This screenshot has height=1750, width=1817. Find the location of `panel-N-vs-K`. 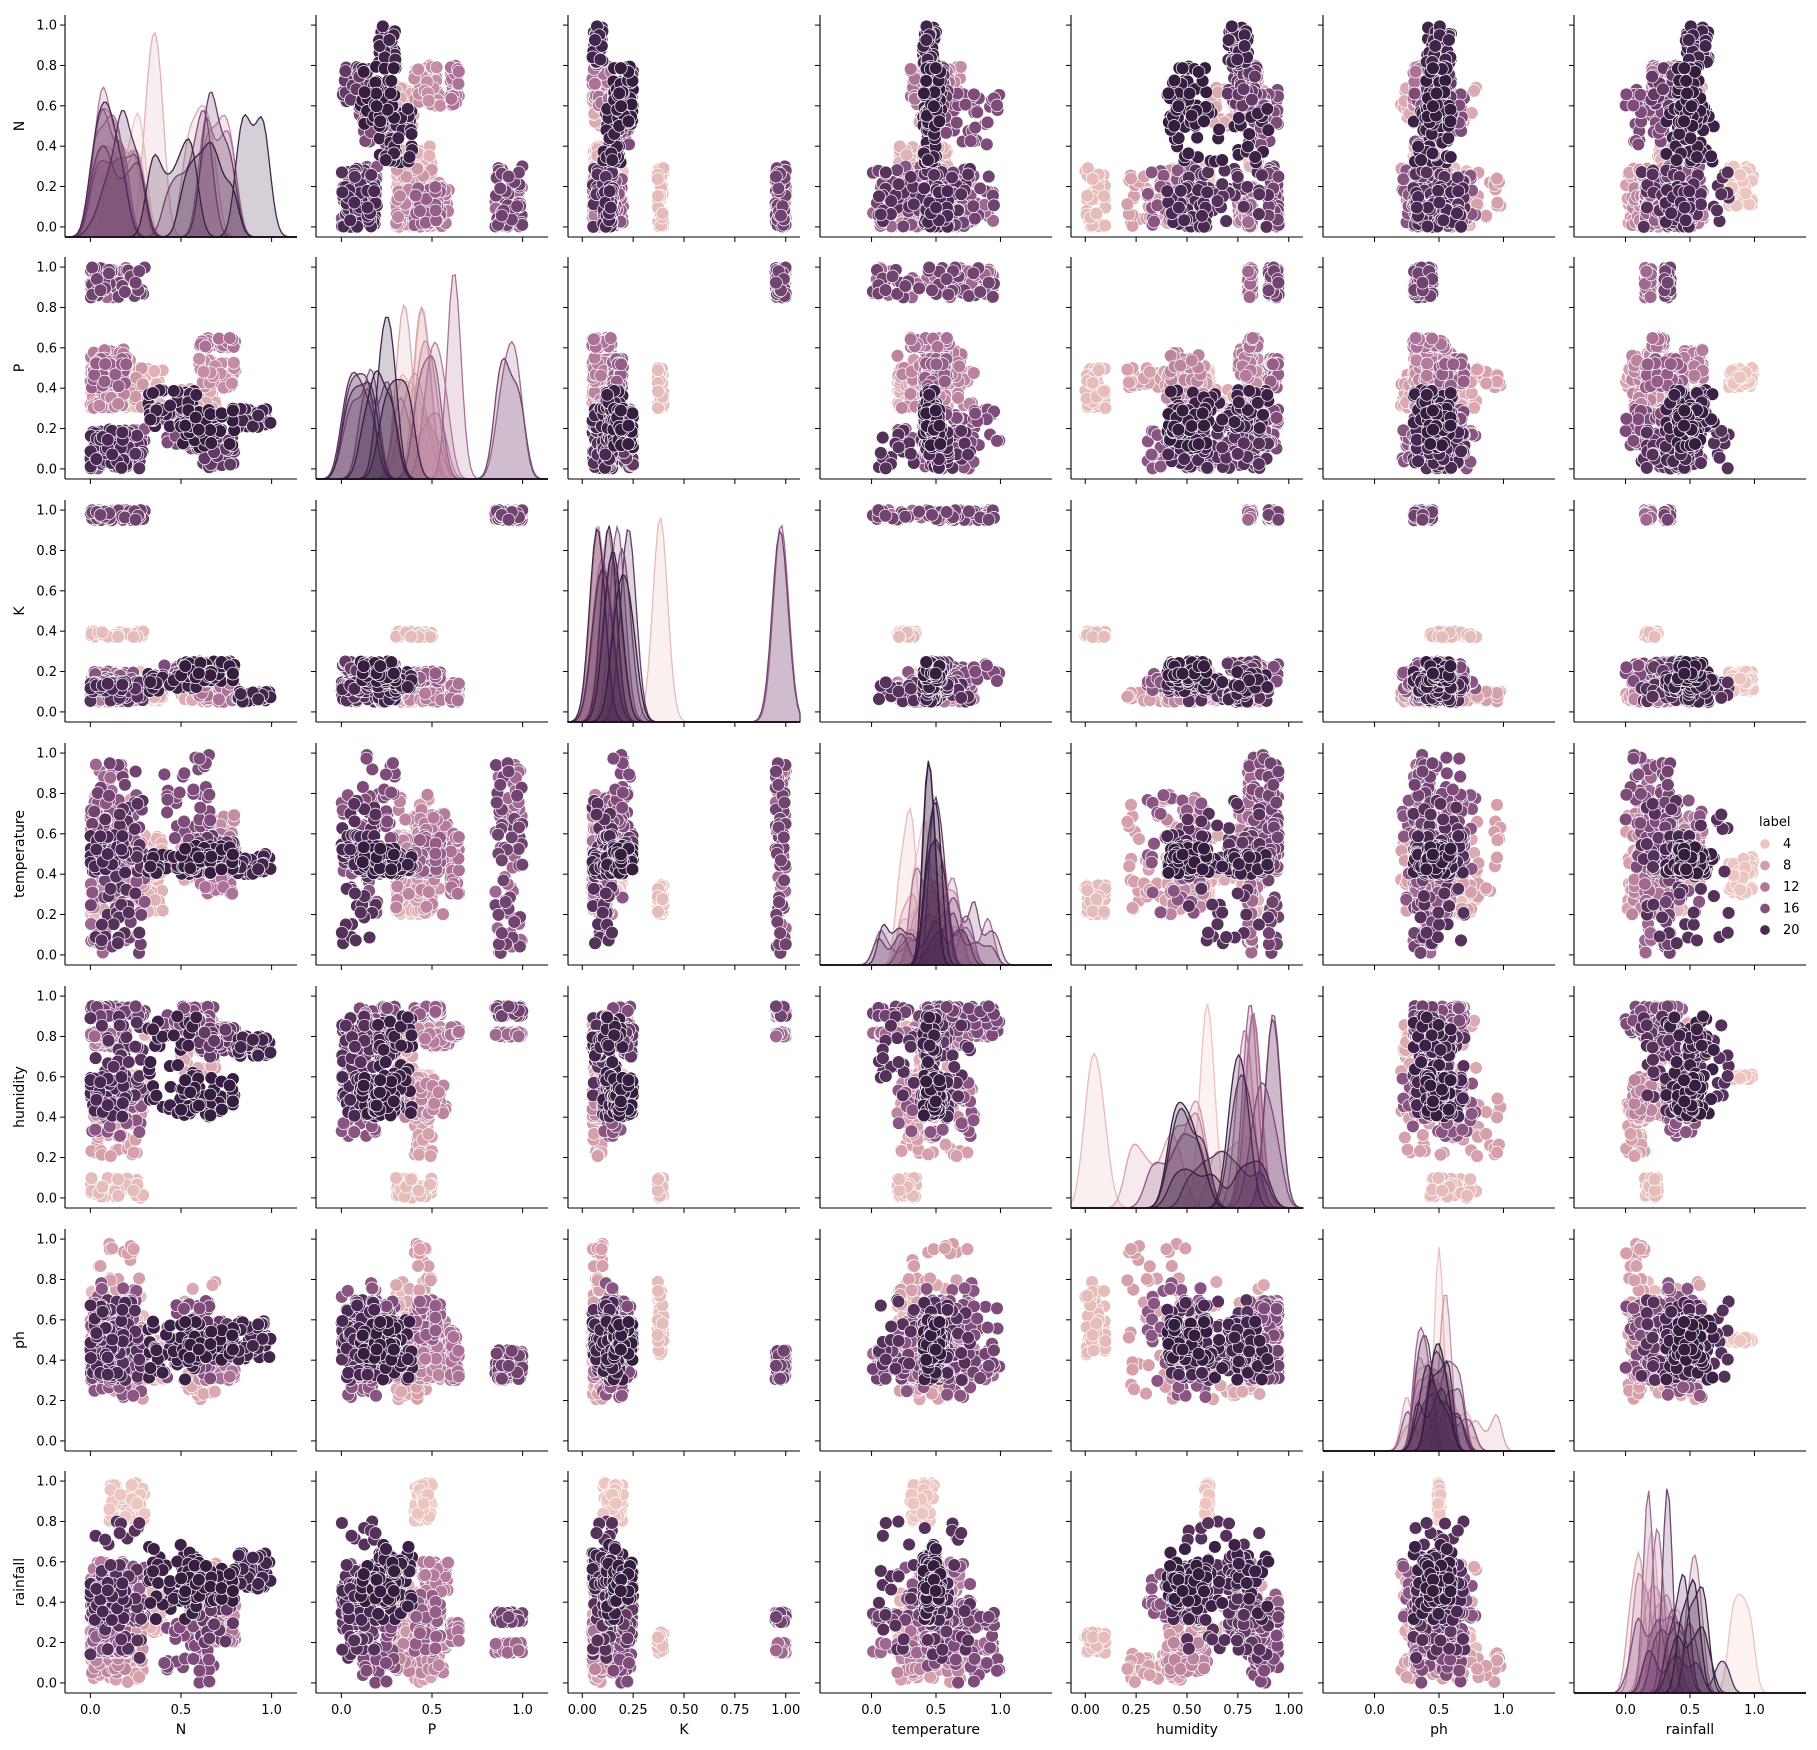

panel-N-vs-K is located at coordinates (681, 128).